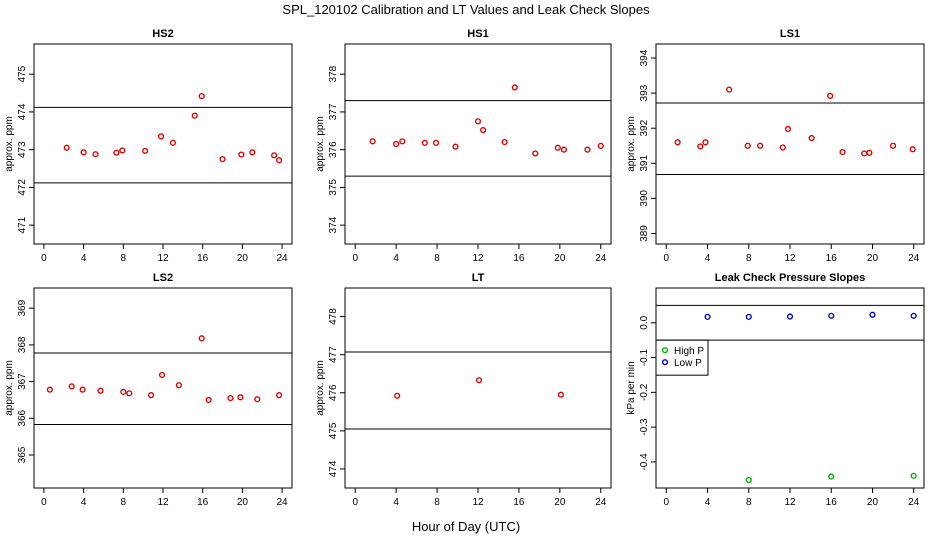 The width and height of the screenshot is (936, 540). What do you see at coordinates (644, 427) in the screenshot?
I see `y-tick-label: -0.3` at bounding box center [644, 427].